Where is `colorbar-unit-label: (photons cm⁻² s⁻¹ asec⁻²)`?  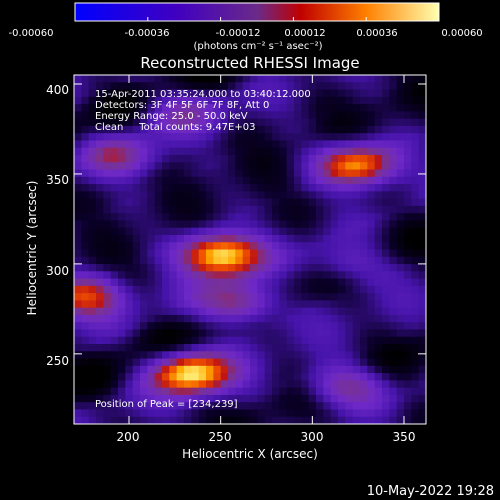 colorbar-unit-label: (photons cm⁻² s⁻¹ asec⁻²) is located at coordinates (257, 46).